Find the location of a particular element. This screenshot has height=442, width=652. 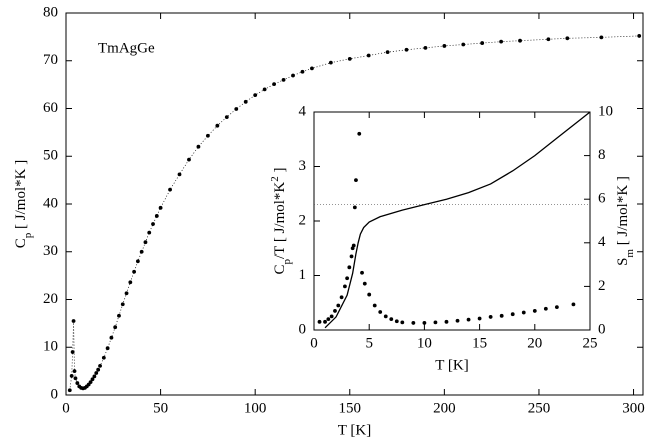

y-tick-label: 30 is located at coordinates (50, 251).